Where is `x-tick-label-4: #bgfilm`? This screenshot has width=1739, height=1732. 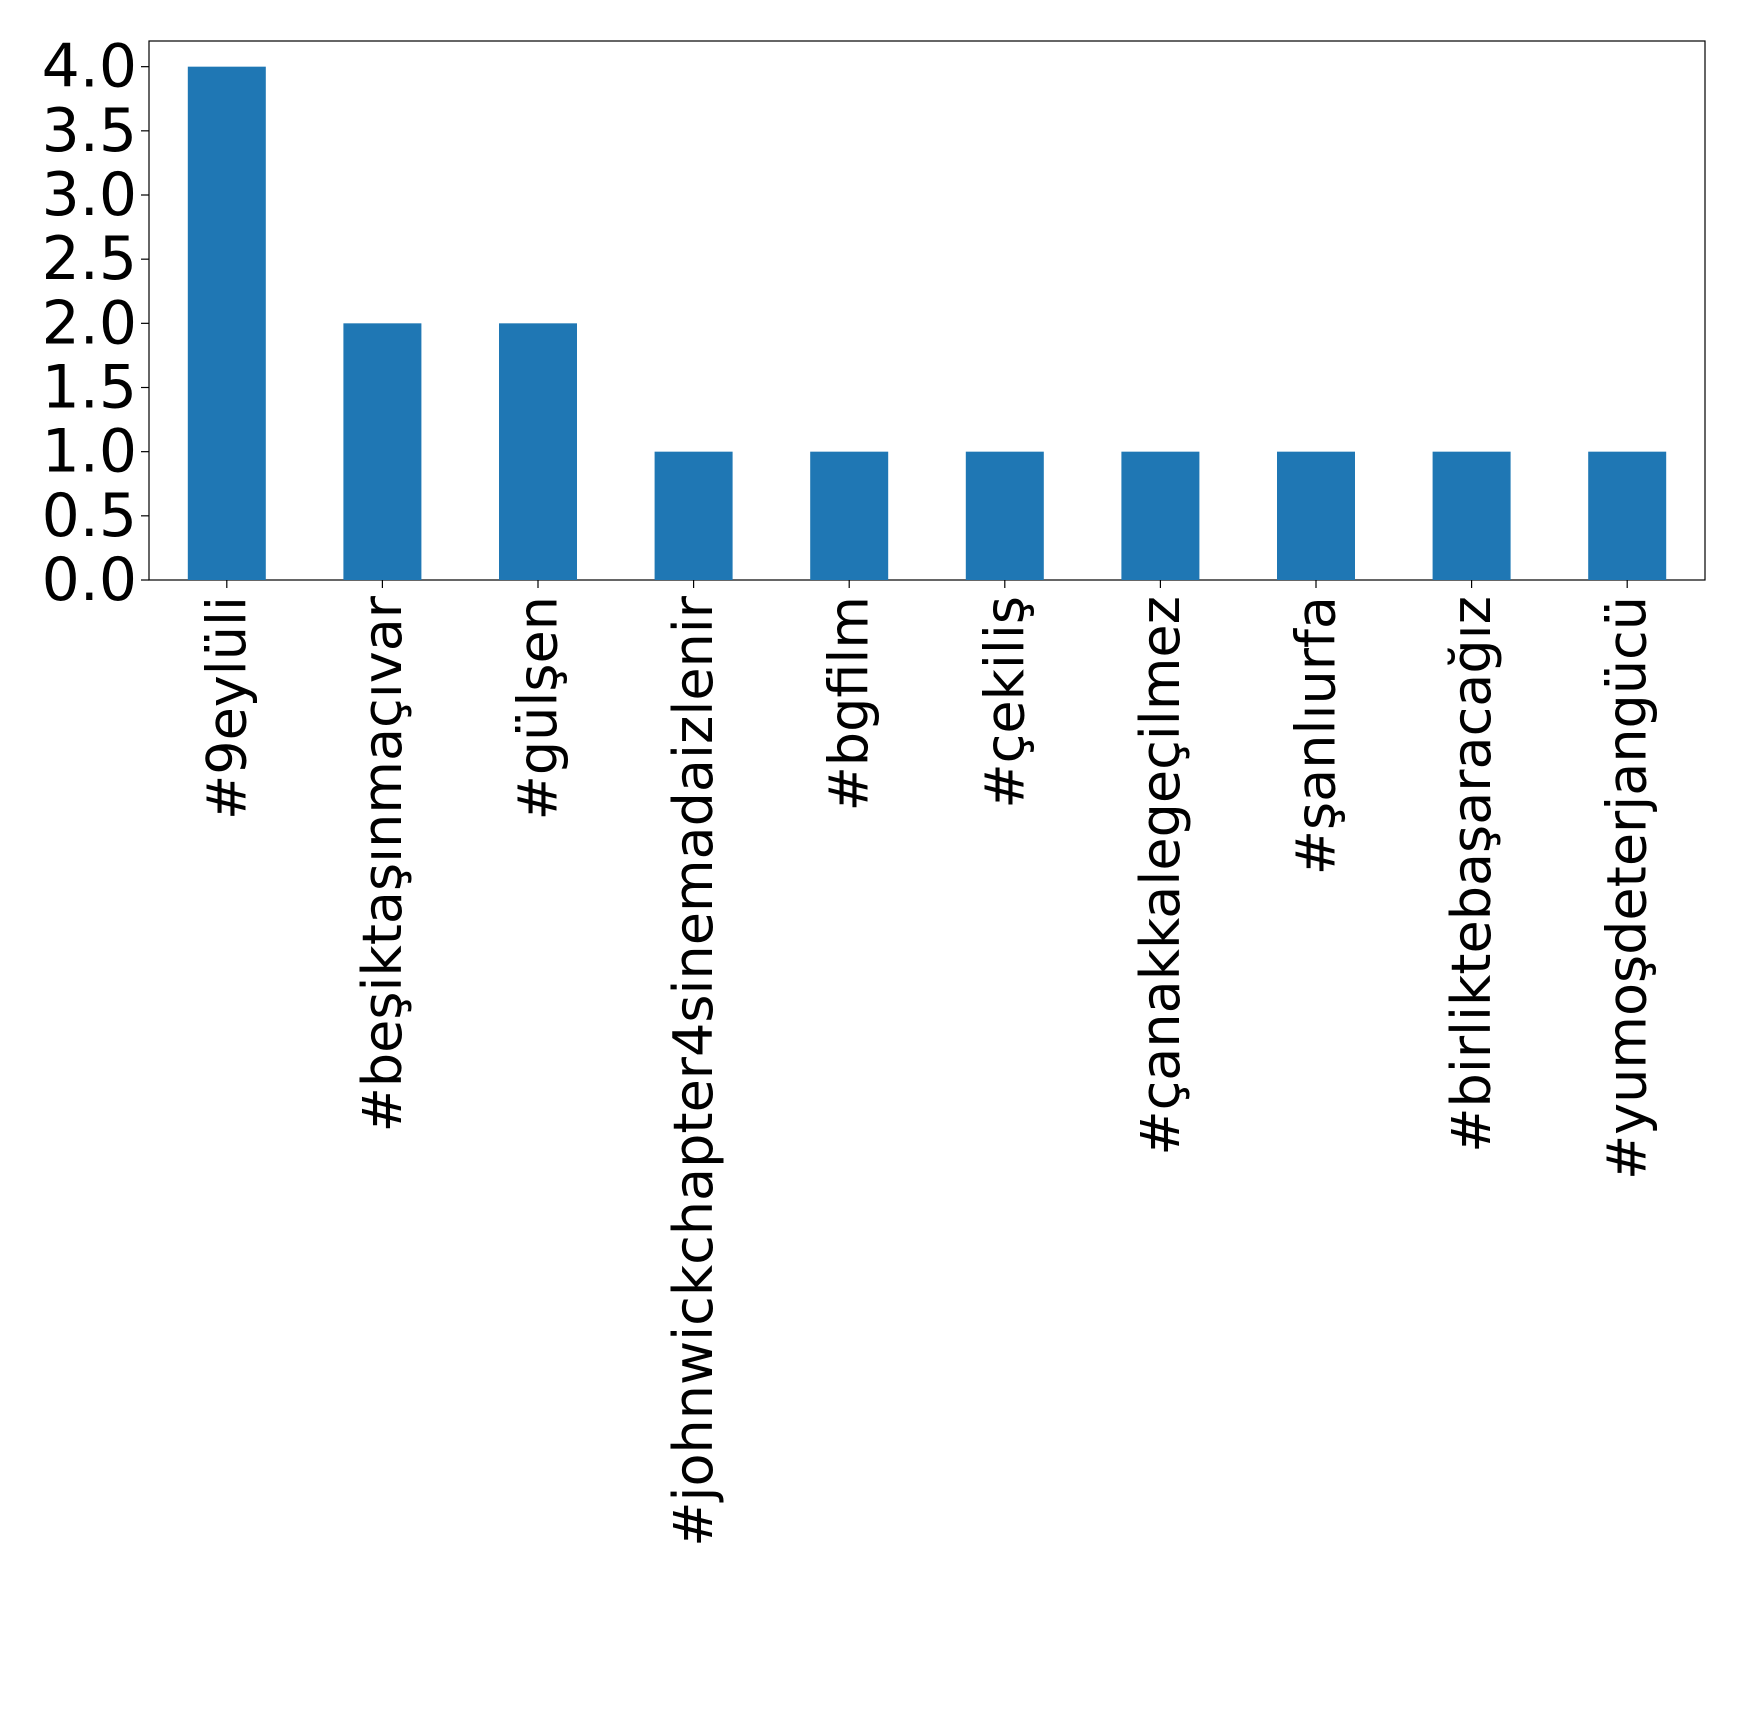
x-tick-label-4: #bgfilm is located at coordinates (849, 703).